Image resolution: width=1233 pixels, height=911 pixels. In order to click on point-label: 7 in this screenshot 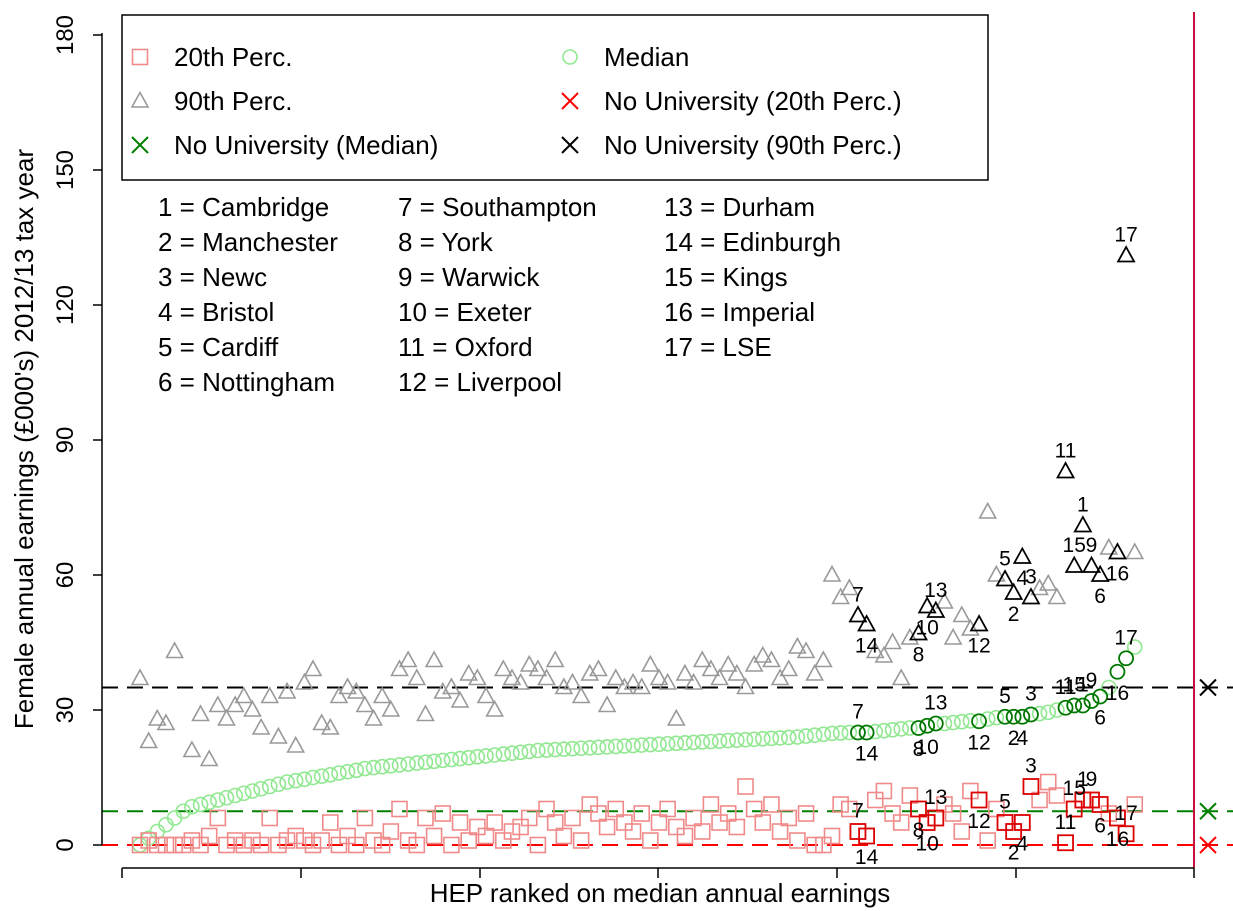, I will do `click(858, 712)`.